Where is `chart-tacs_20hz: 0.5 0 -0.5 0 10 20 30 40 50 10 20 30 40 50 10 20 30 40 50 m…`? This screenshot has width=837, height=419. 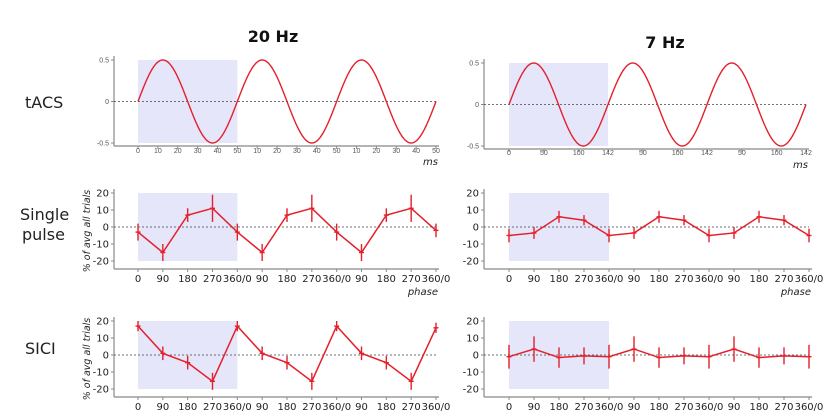 chart-tacs_20hz: 0.5 0 -0.5 0 10 20 30 40 50 10 20 30 40 50 10 20 30 40 50 m… is located at coordinates (268, 112).